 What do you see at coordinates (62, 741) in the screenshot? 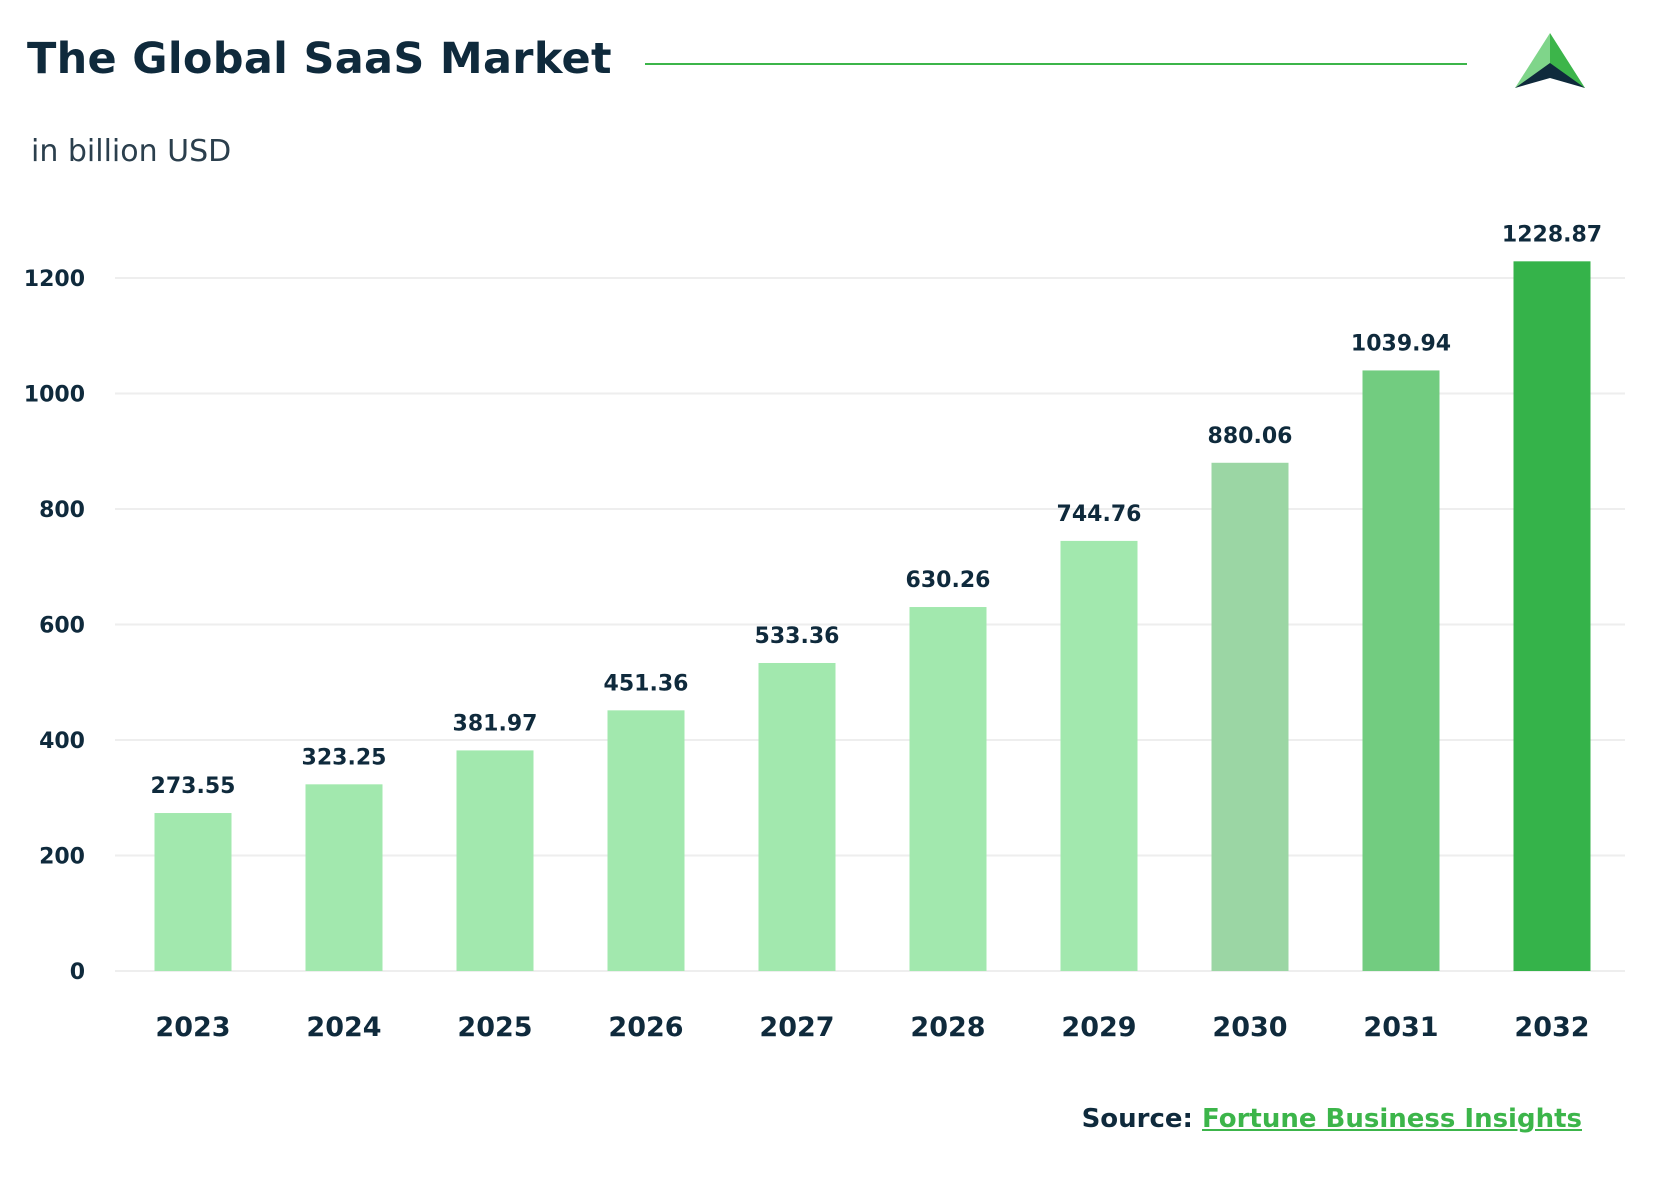
I see `y-tick-label: 400` at bounding box center [62, 741].